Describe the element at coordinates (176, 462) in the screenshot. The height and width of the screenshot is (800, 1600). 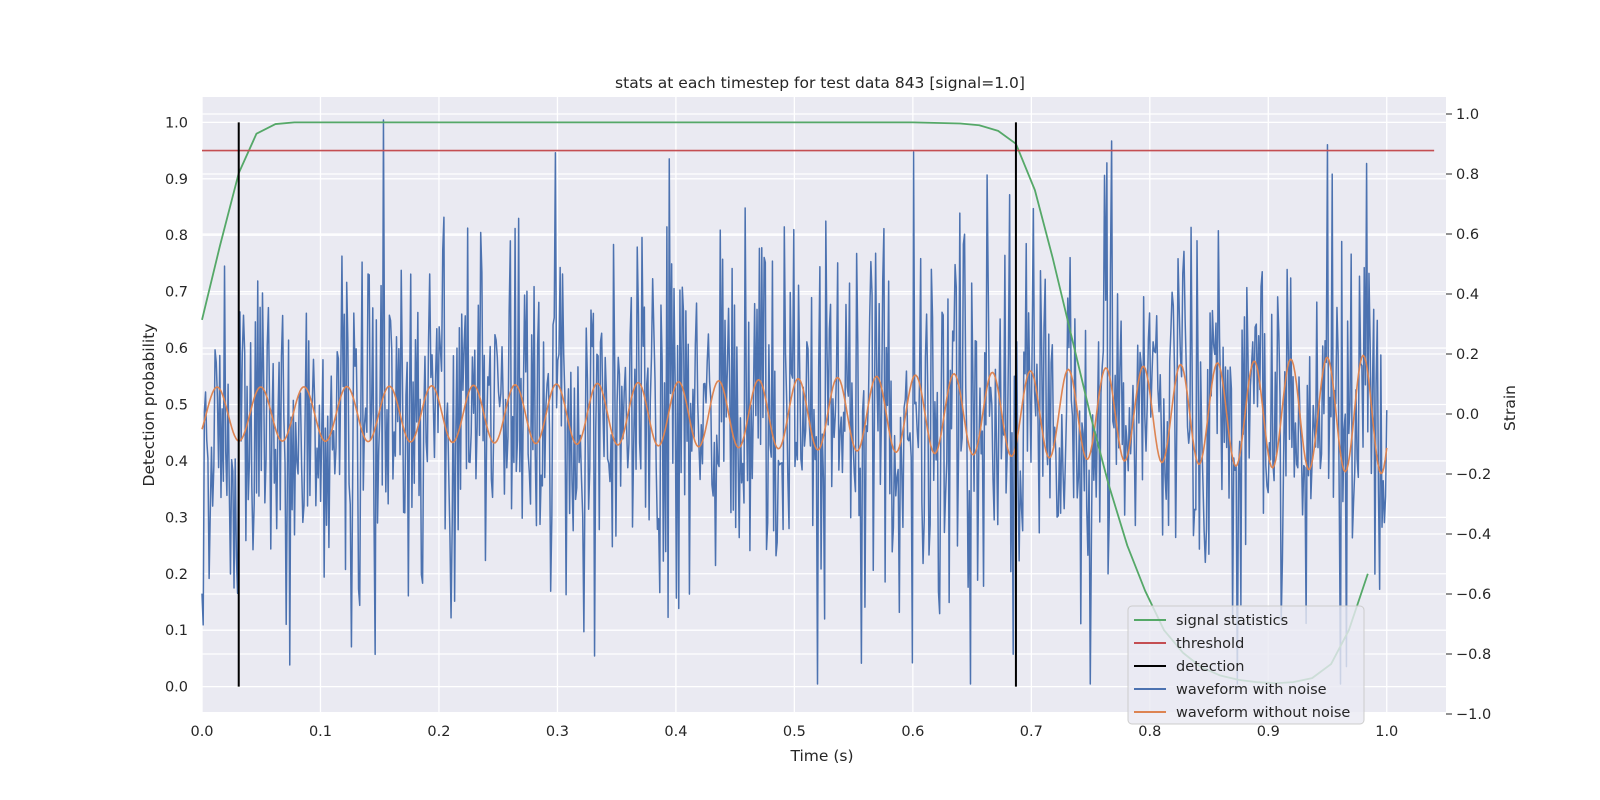
I see `y-tick-label: 0.4` at that location.